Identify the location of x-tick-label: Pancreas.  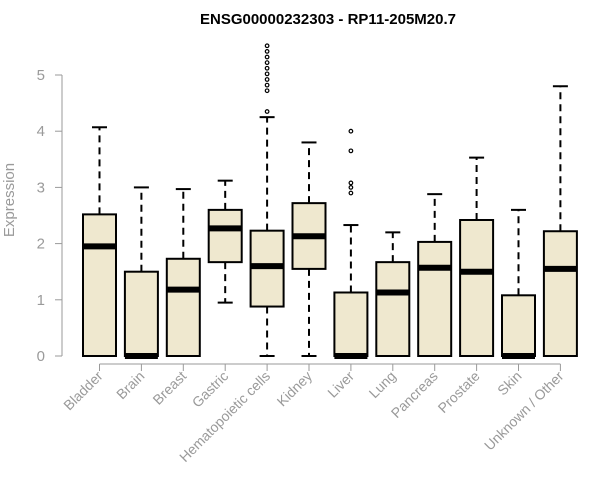
(414, 394).